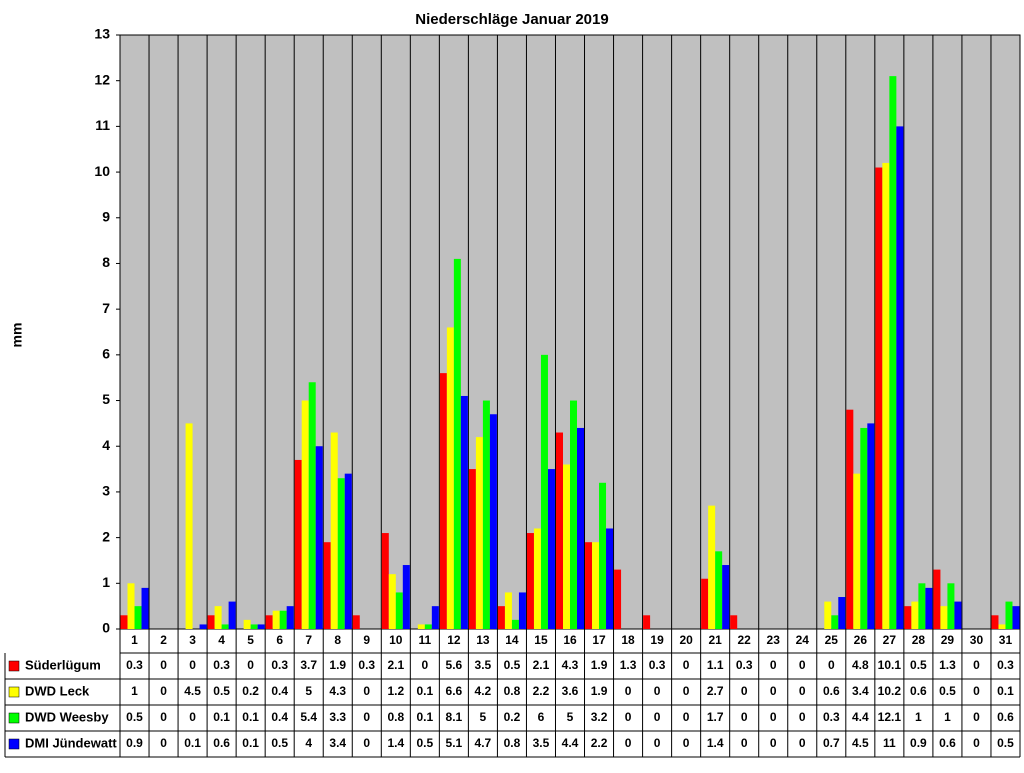  What do you see at coordinates (337, 640) in the screenshot?
I see `x-tick-label: 8` at bounding box center [337, 640].